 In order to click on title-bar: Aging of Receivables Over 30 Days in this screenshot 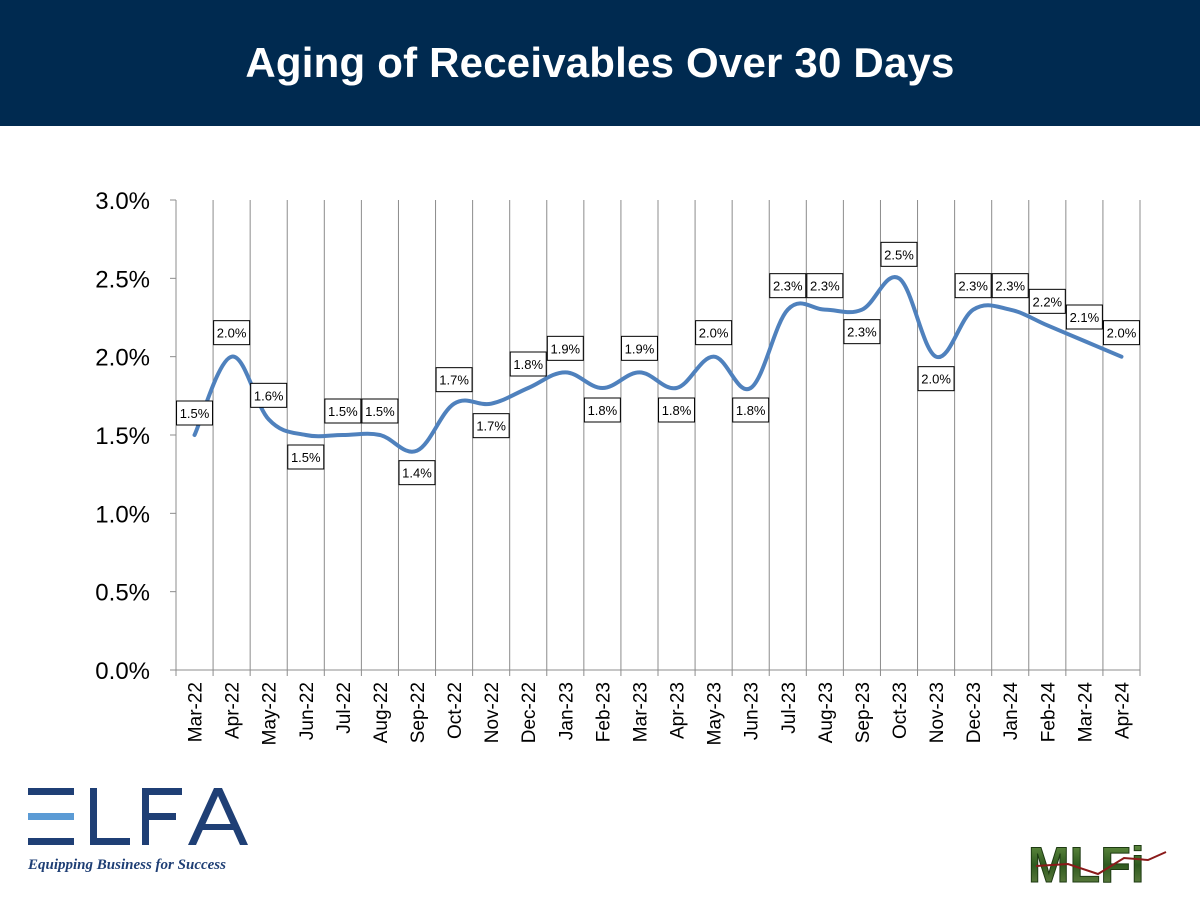, I will do `click(600, 63)`.